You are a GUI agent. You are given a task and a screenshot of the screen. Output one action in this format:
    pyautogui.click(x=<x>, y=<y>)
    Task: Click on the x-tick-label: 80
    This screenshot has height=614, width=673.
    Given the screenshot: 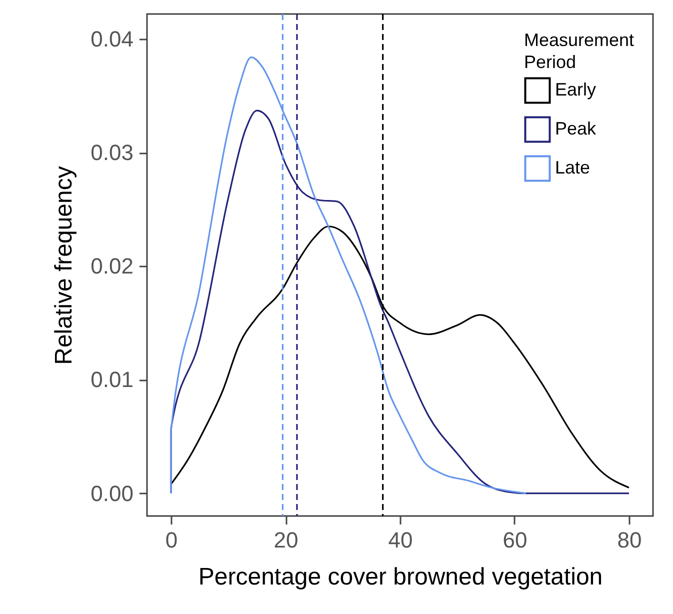 What is the action you would take?
    pyautogui.click(x=629, y=540)
    